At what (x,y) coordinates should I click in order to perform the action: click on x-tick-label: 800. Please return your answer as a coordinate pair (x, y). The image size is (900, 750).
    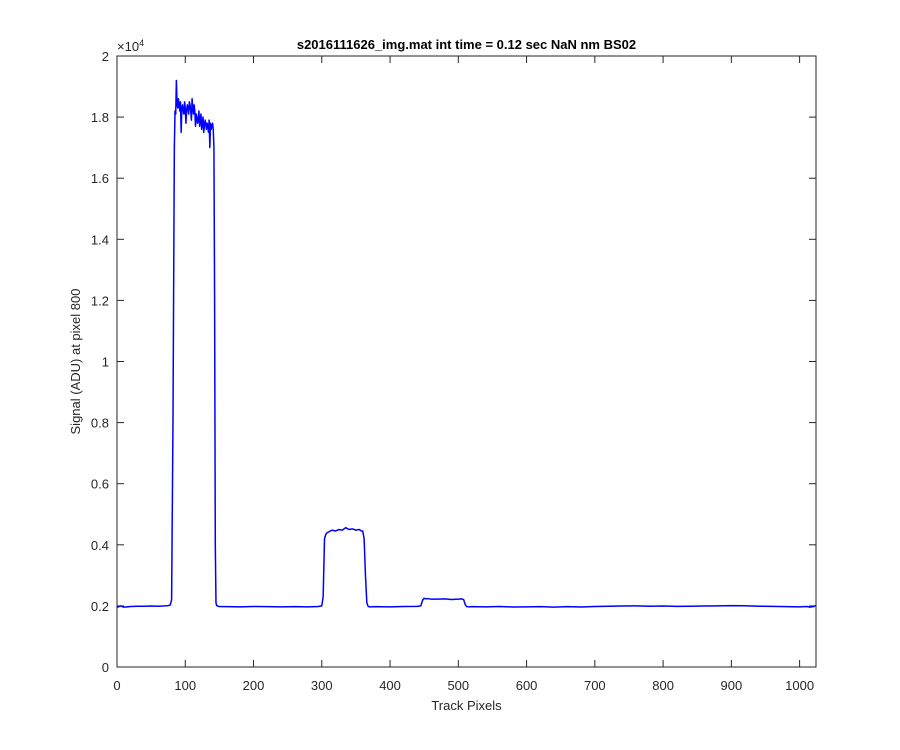
    Looking at the image, I should click on (663, 685).